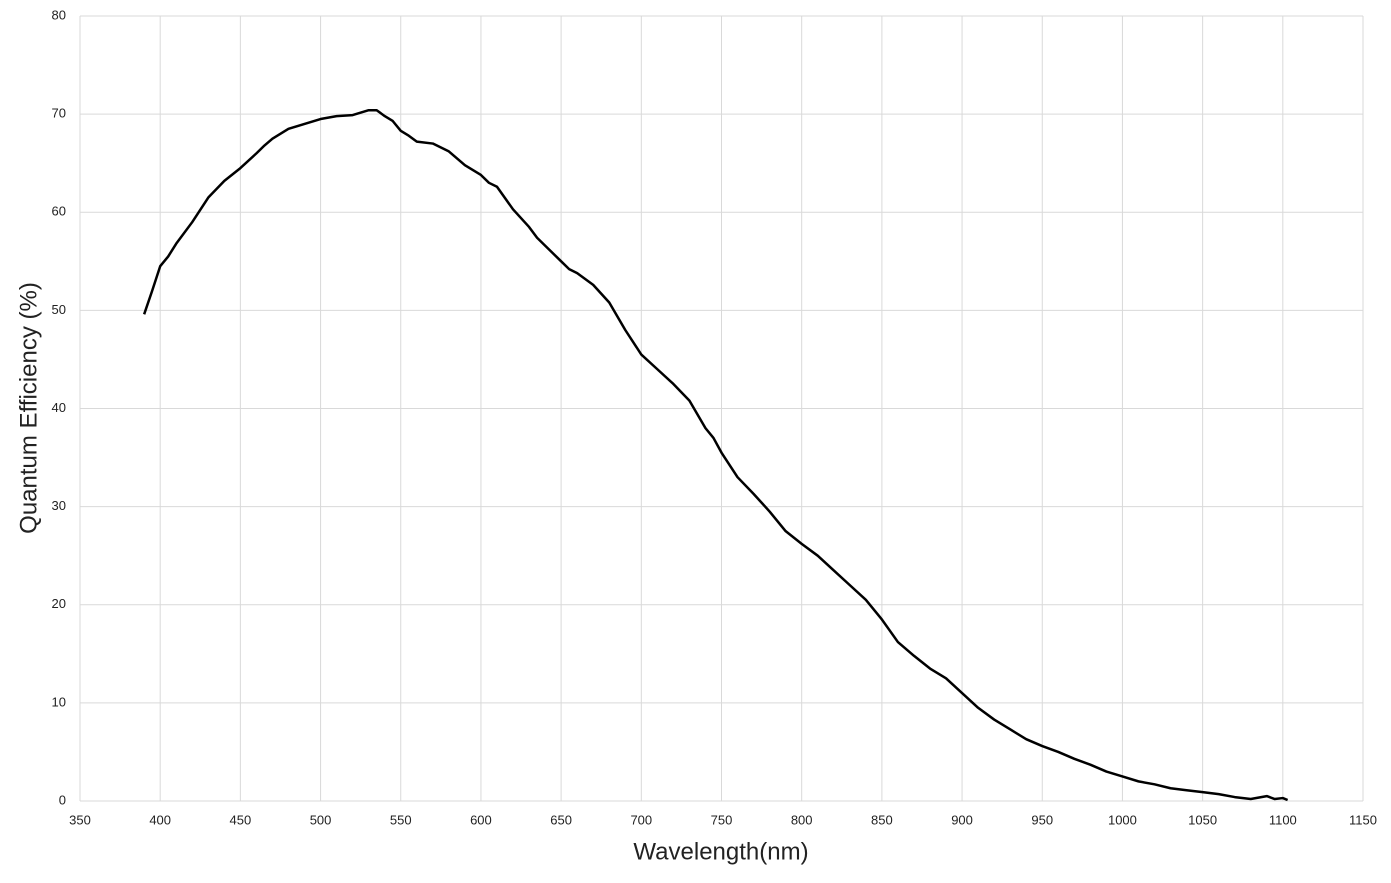 This screenshot has height=883, width=1391. I want to click on x-tick-label: 900, so click(962, 819).